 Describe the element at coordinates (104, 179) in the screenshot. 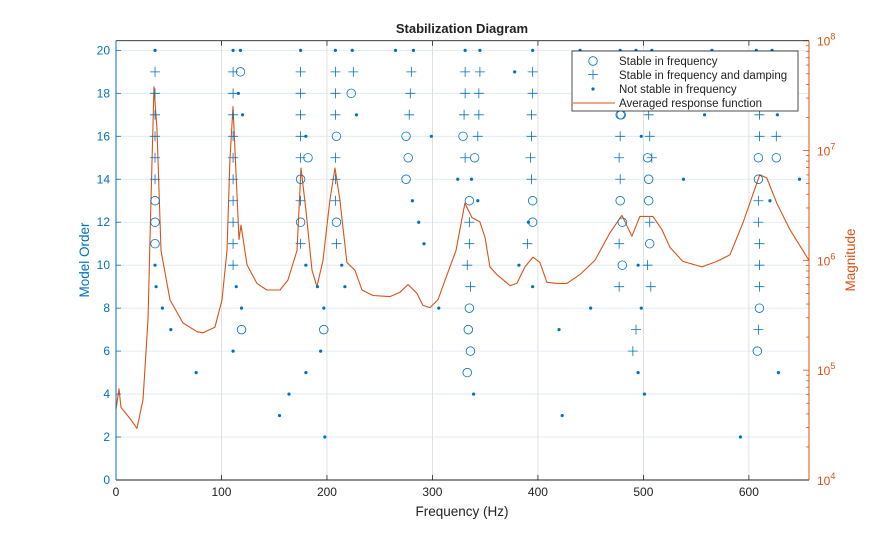

I see `left-y-tick-label: 14` at that location.